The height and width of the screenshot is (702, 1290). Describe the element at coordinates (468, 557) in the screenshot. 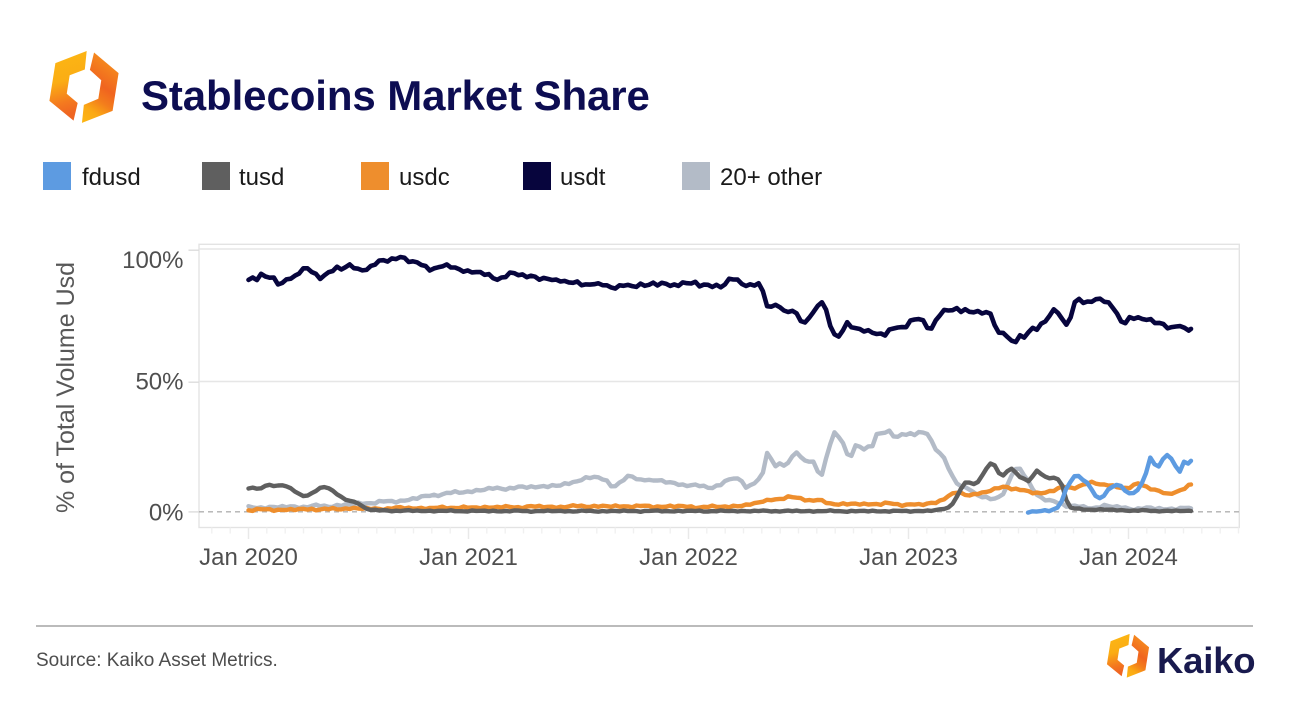

I see `svg-text: Jan 2021` at that location.